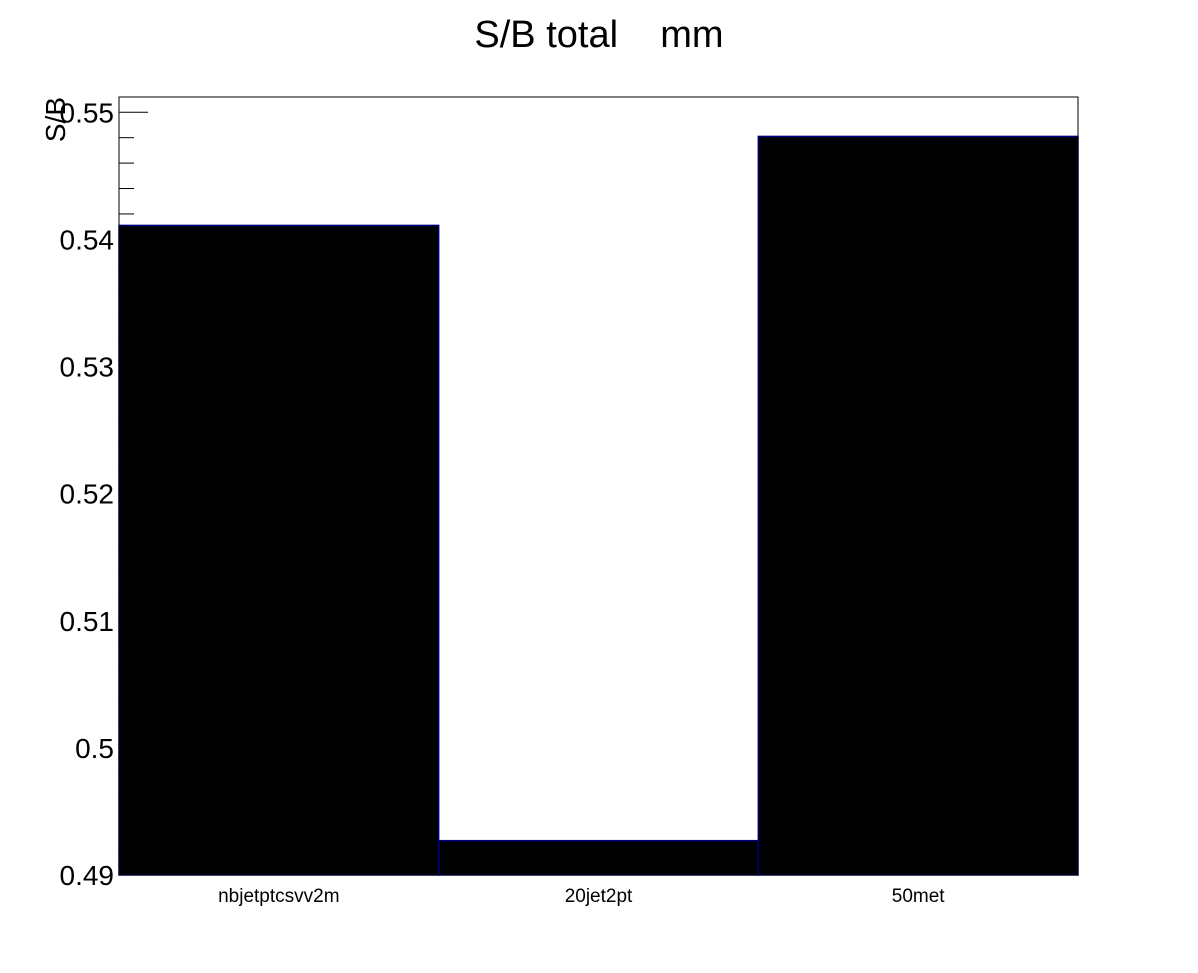  What do you see at coordinates (919, 896) in the screenshot?
I see `x-tick-label: 50met` at bounding box center [919, 896].